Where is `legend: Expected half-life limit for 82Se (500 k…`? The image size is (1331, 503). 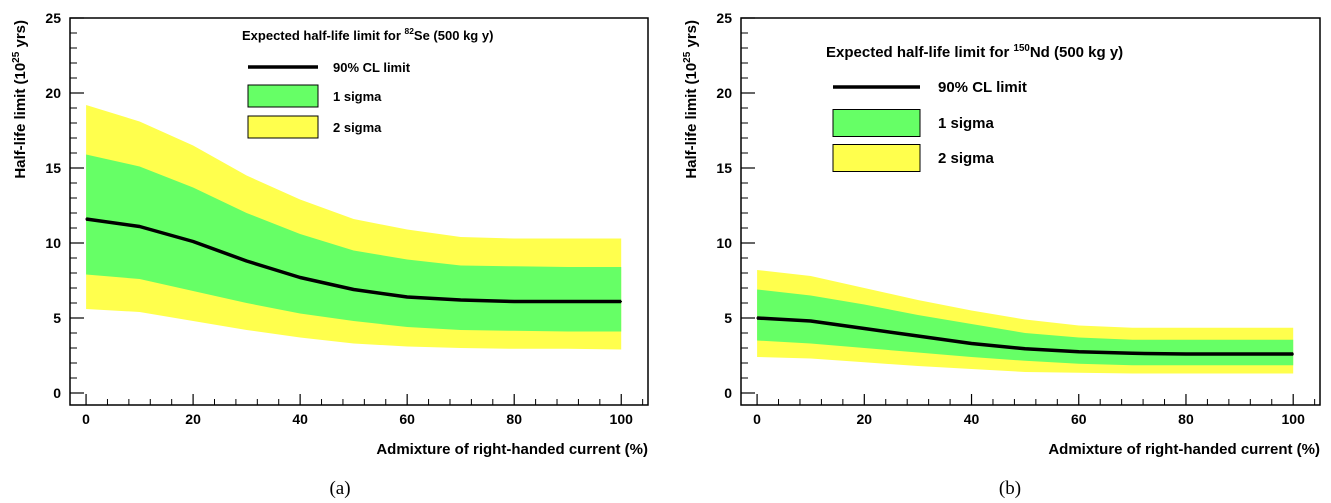 legend: Expected half-life limit for 82Se (500 k… is located at coordinates (367, 82).